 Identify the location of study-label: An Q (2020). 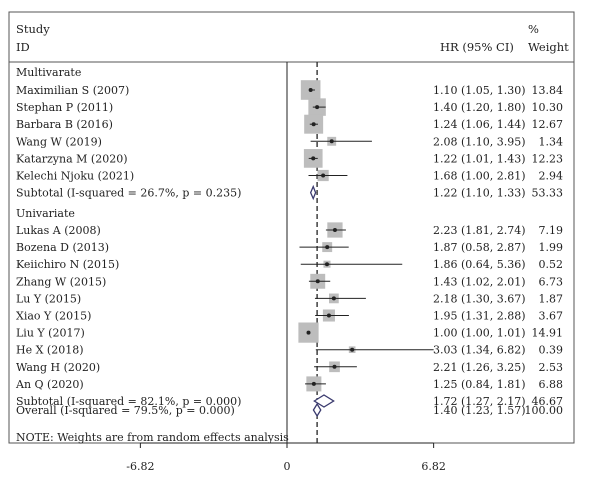
(49, 384).